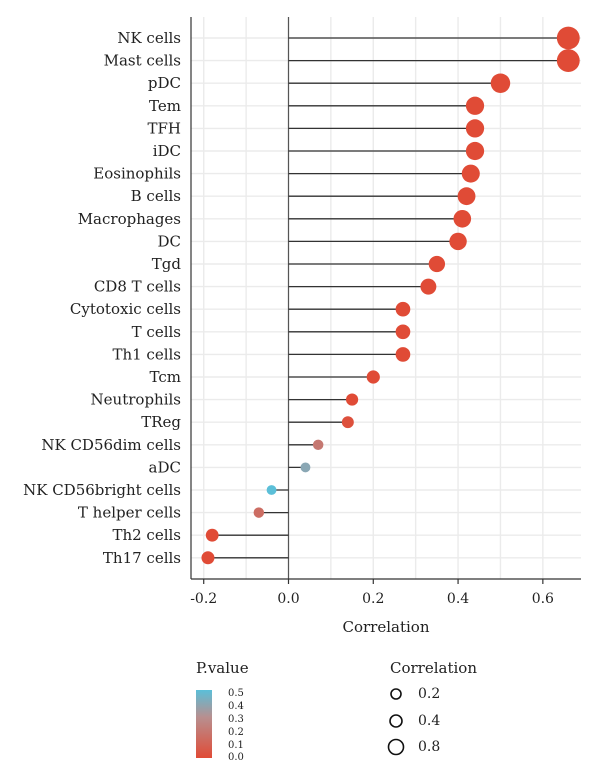 The width and height of the screenshot is (600, 782). What do you see at coordinates (236, 693) in the screenshot?
I see `color-tick-label: 0.5` at bounding box center [236, 693].